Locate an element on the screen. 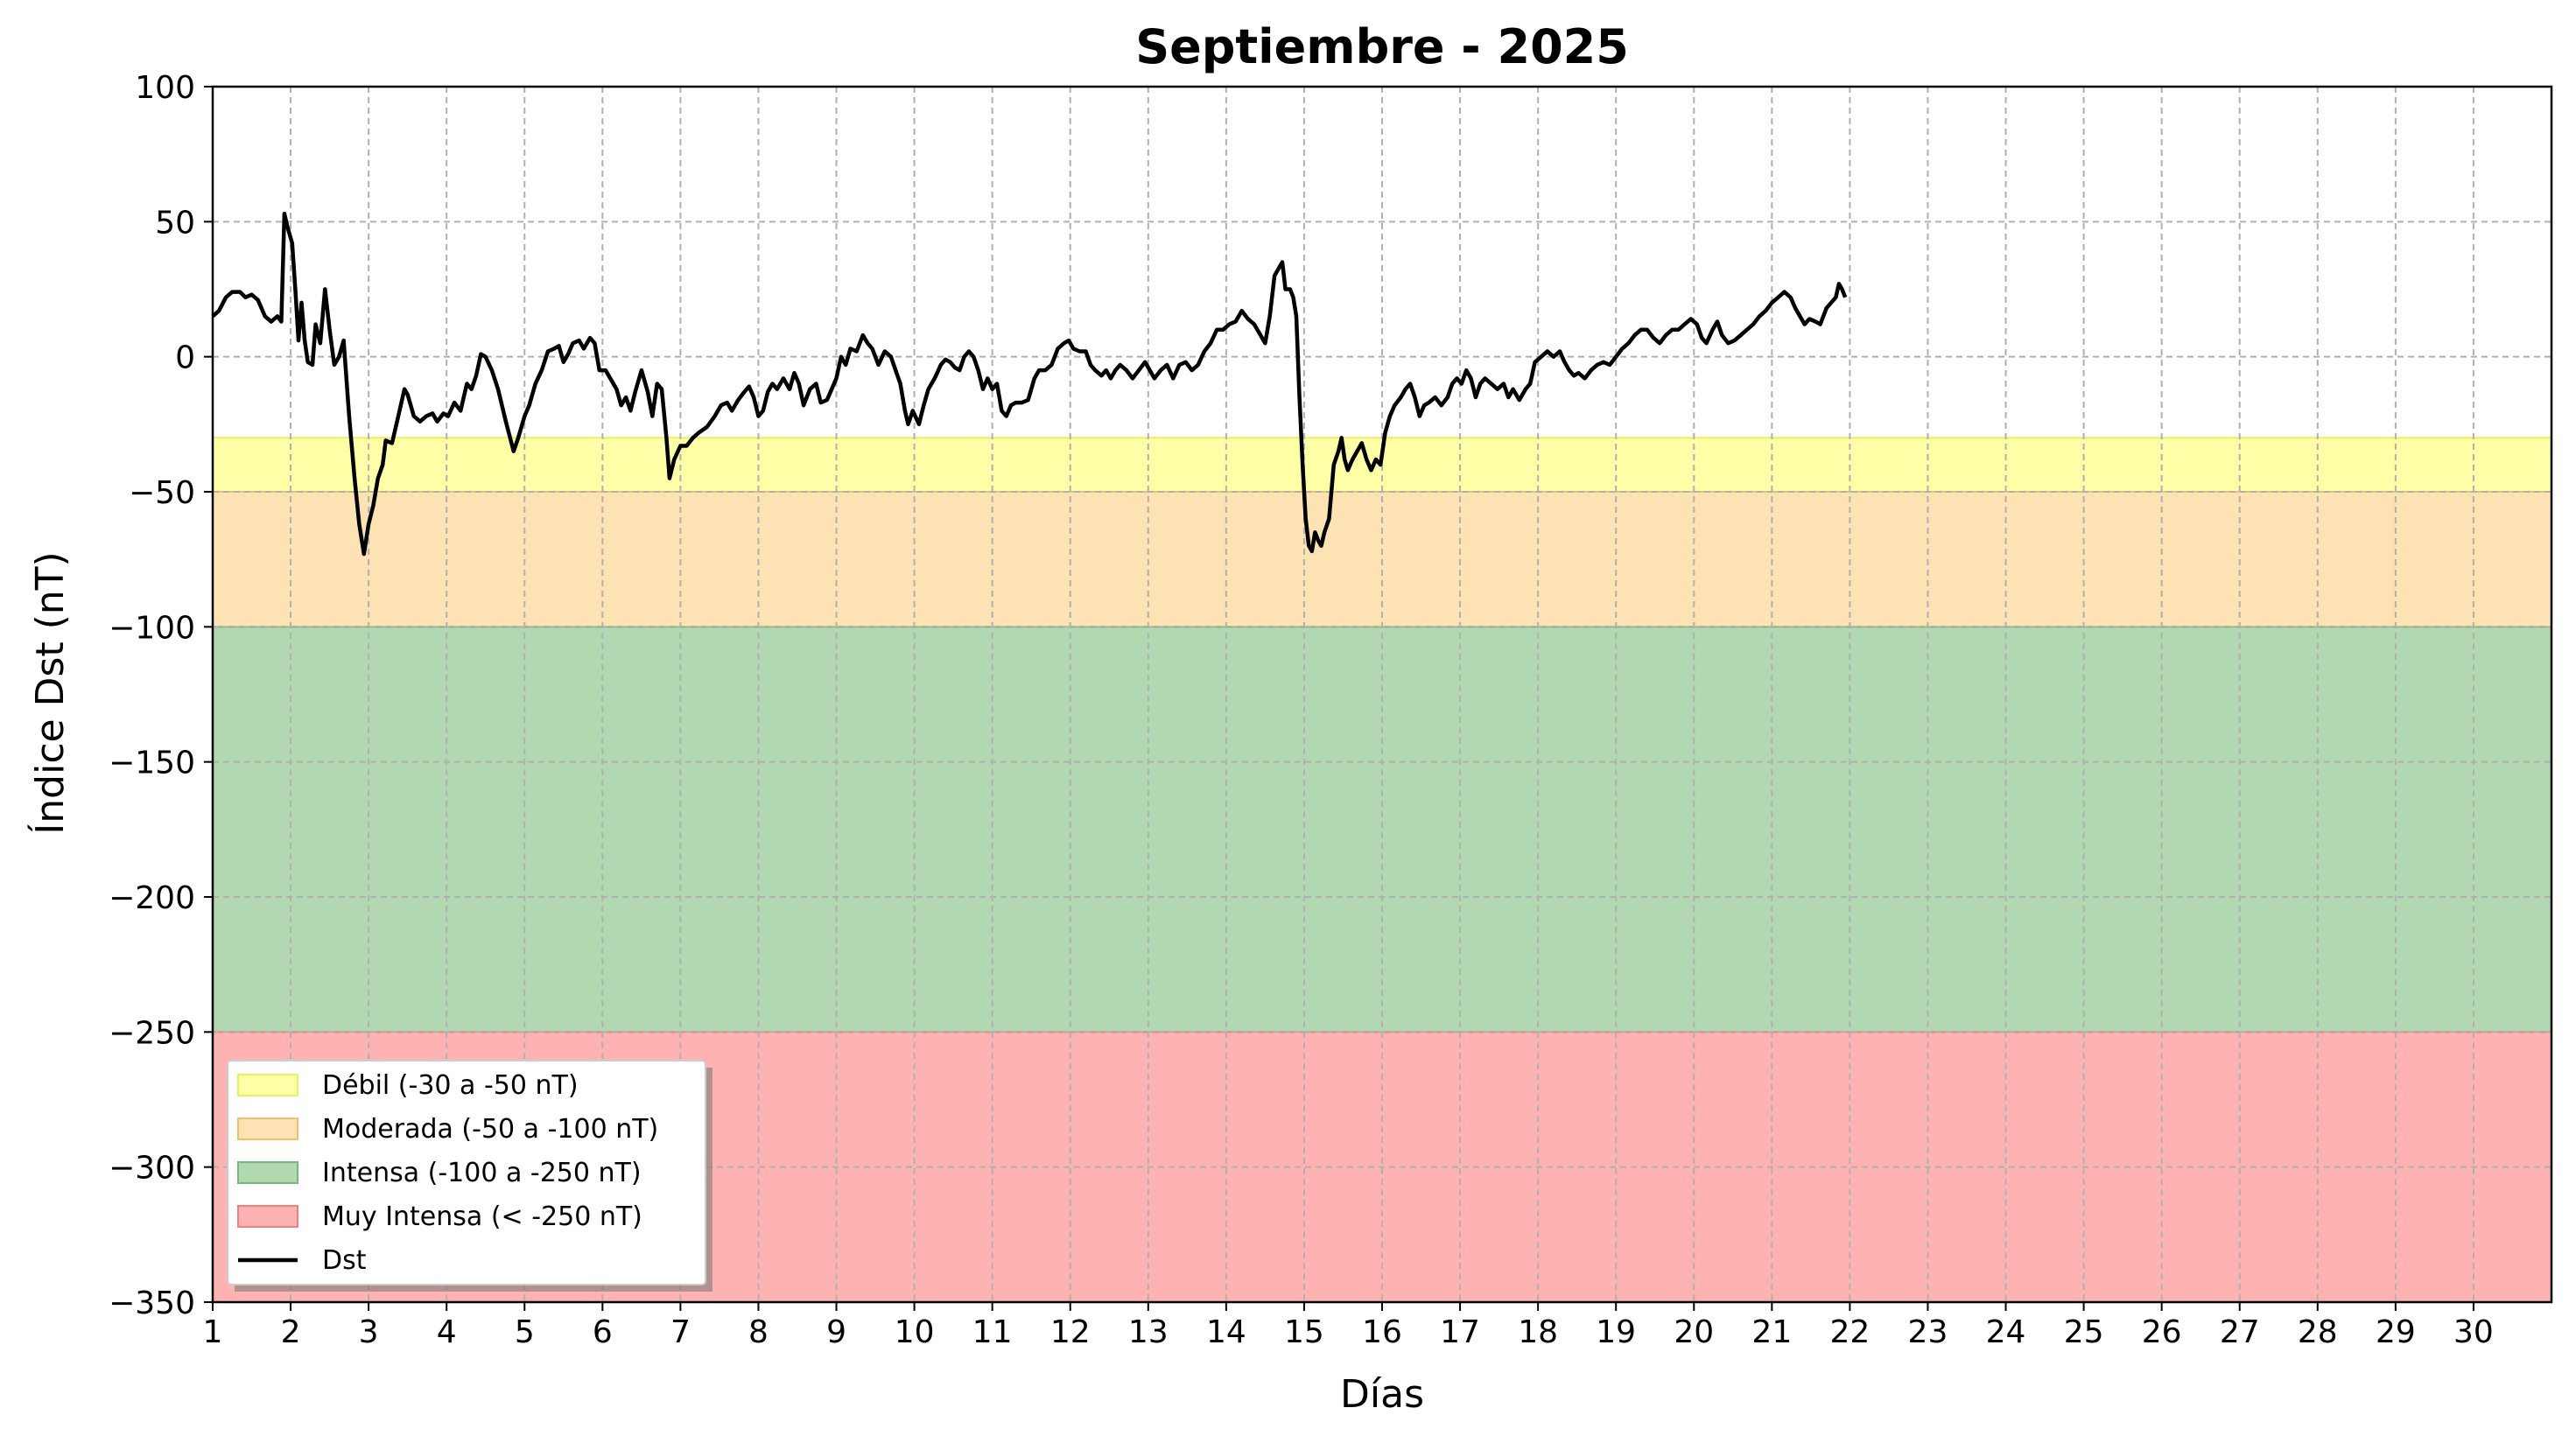  legend-label-3: Intensa (-100 a -250 nT) is located at coordinates (482, 1173).